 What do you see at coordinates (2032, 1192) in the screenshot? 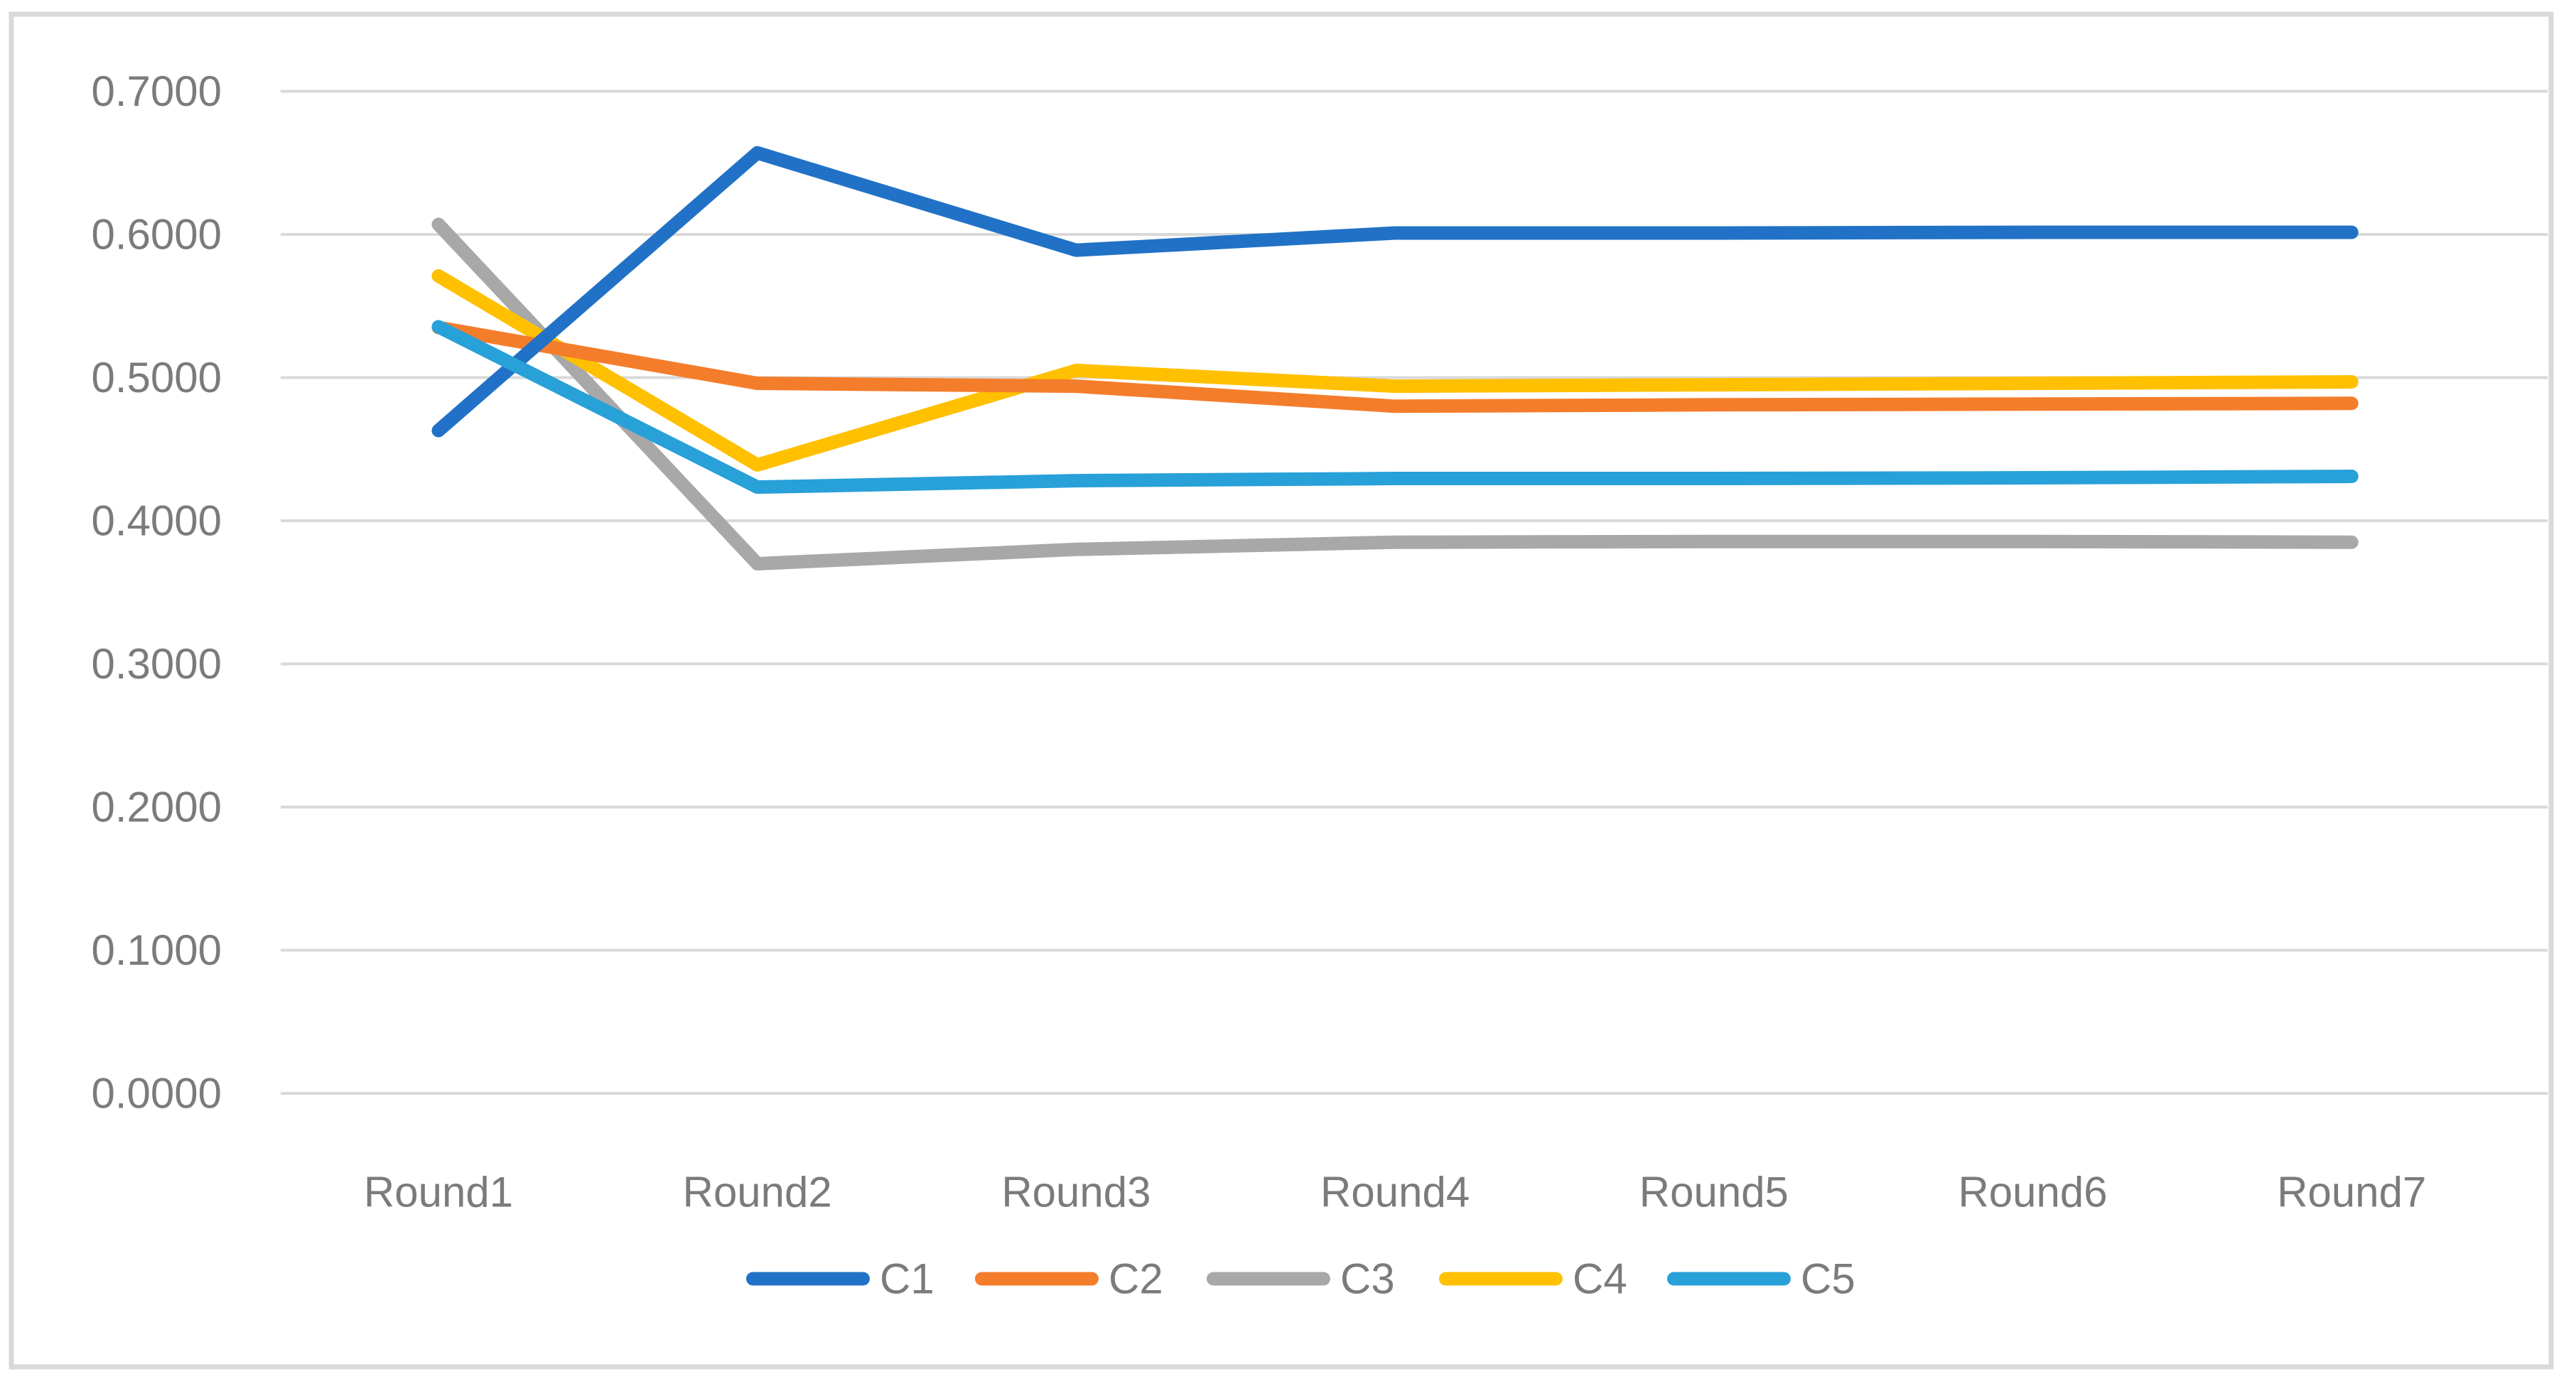
I see `x-axis-category-label: Round6` at bounding box center [2032, 1192].